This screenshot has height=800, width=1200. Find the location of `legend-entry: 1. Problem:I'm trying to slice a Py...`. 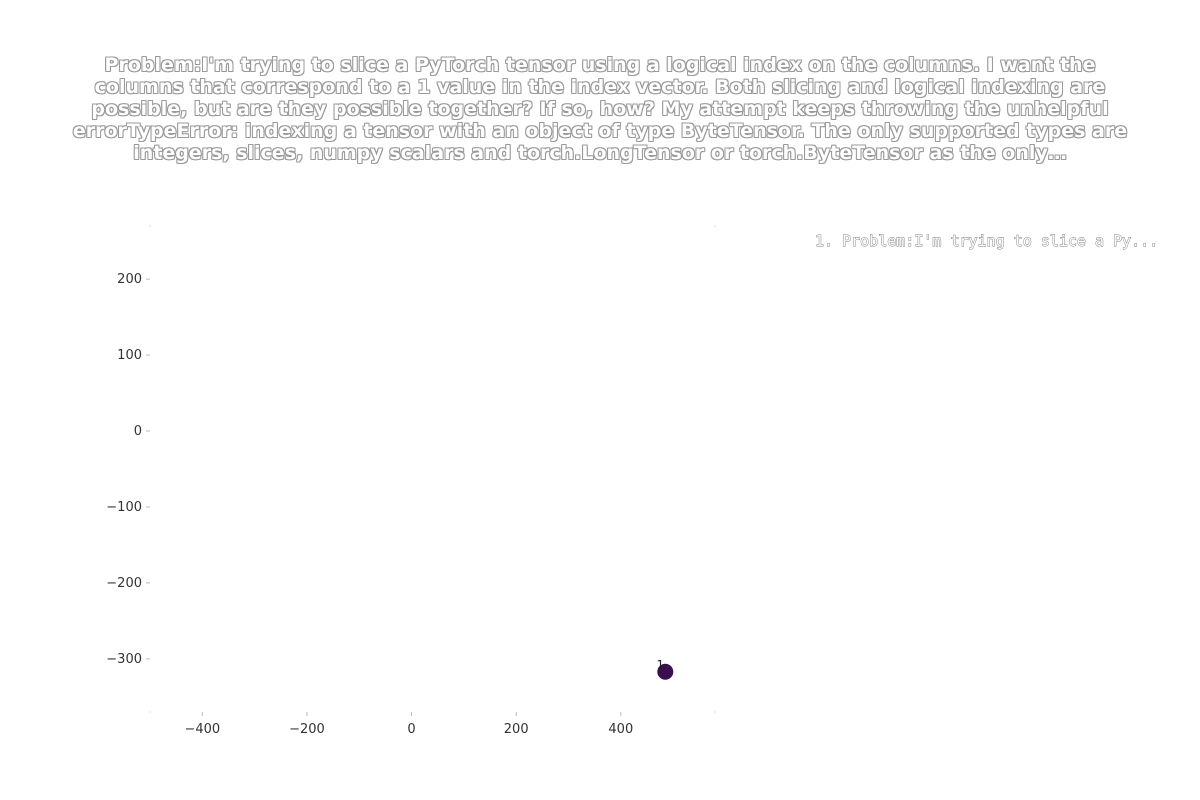

legend-entry: 1. Problem:I'm trying to slice a Py... is located at coordinates (986, 241).